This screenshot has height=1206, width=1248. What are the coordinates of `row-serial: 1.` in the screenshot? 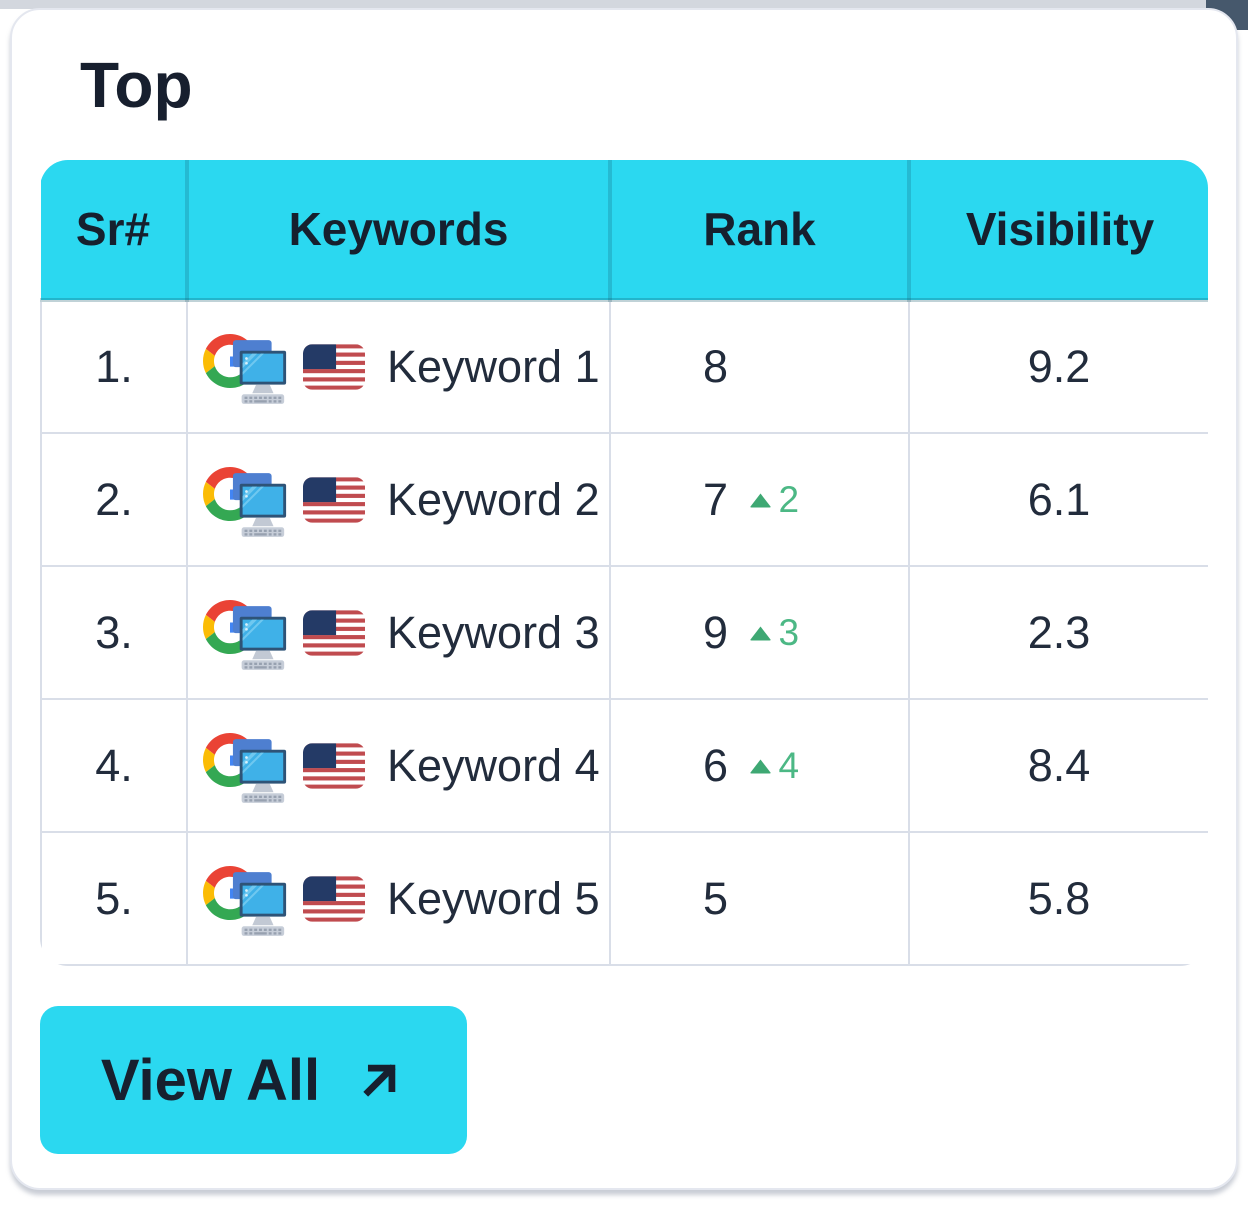 It's located at (114, 366).